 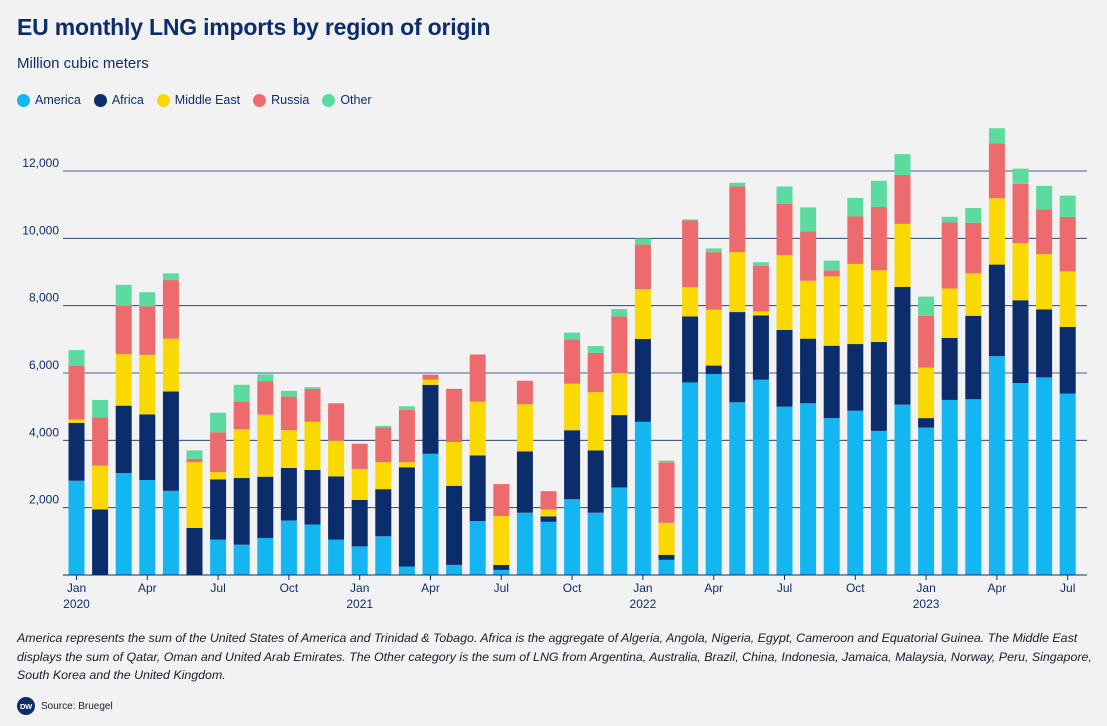 I want to click on legend-item-russia: Russia, so click(x=281, y=100).